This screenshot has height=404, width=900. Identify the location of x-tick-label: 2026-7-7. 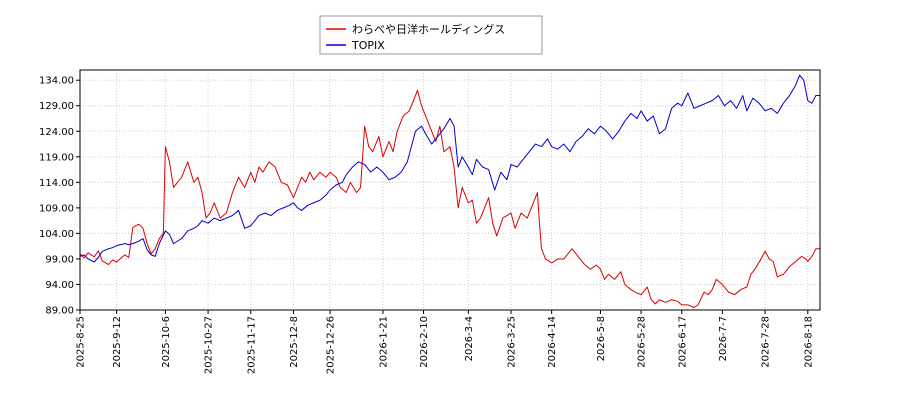
(723, 338).